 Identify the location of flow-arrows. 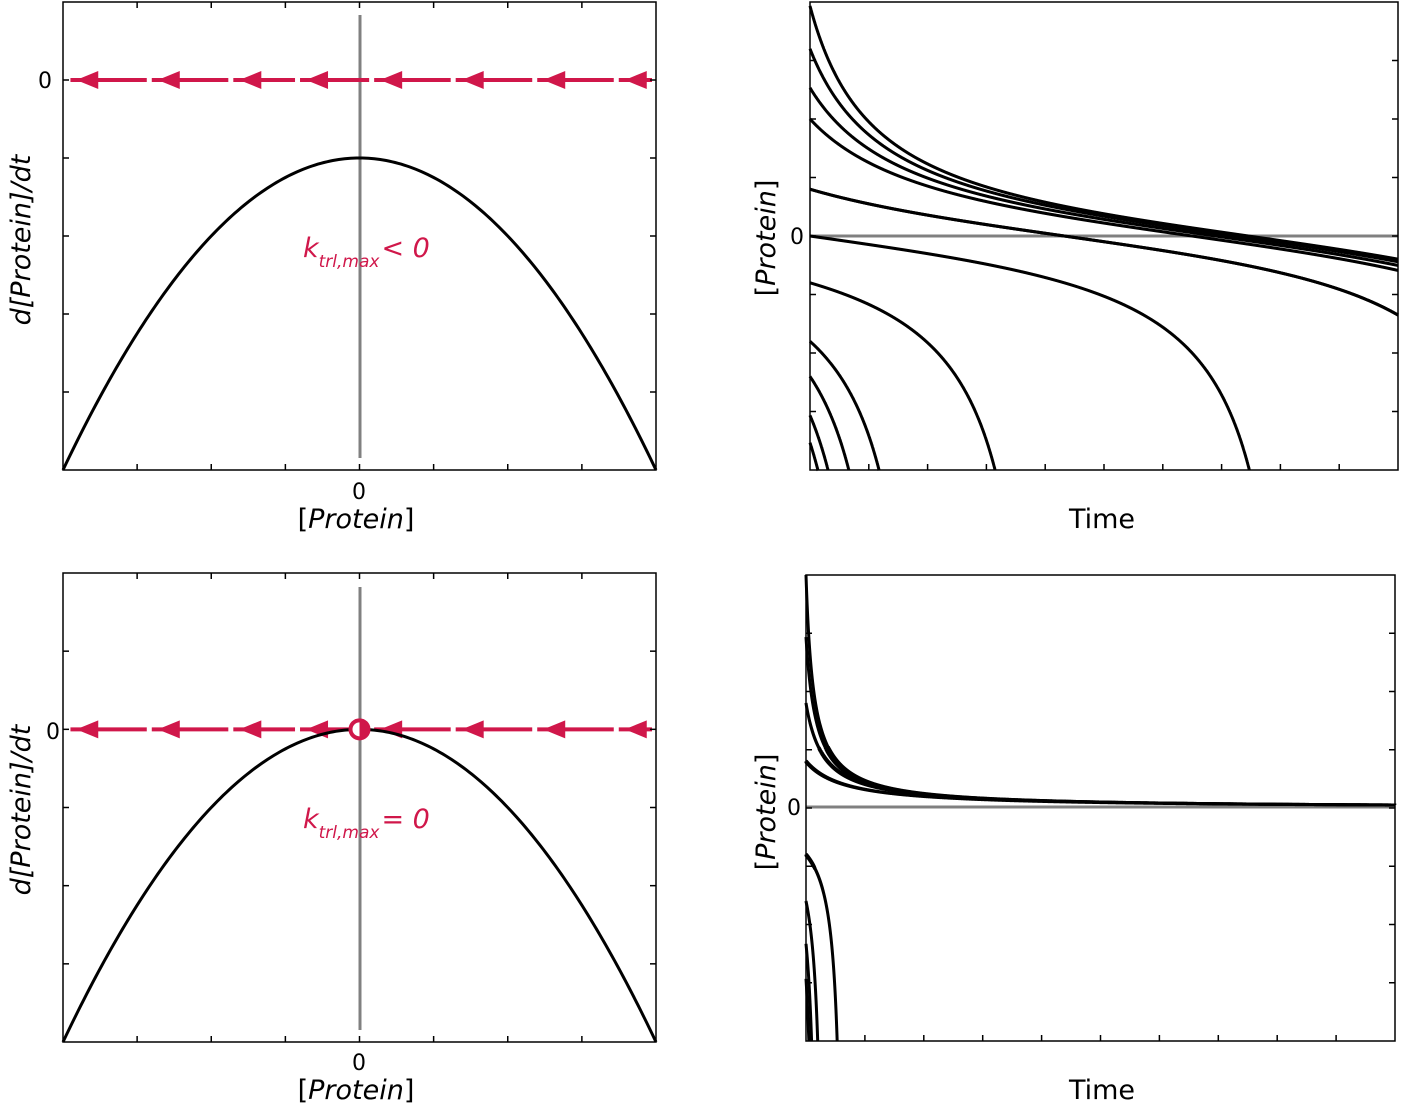
(358, 80).